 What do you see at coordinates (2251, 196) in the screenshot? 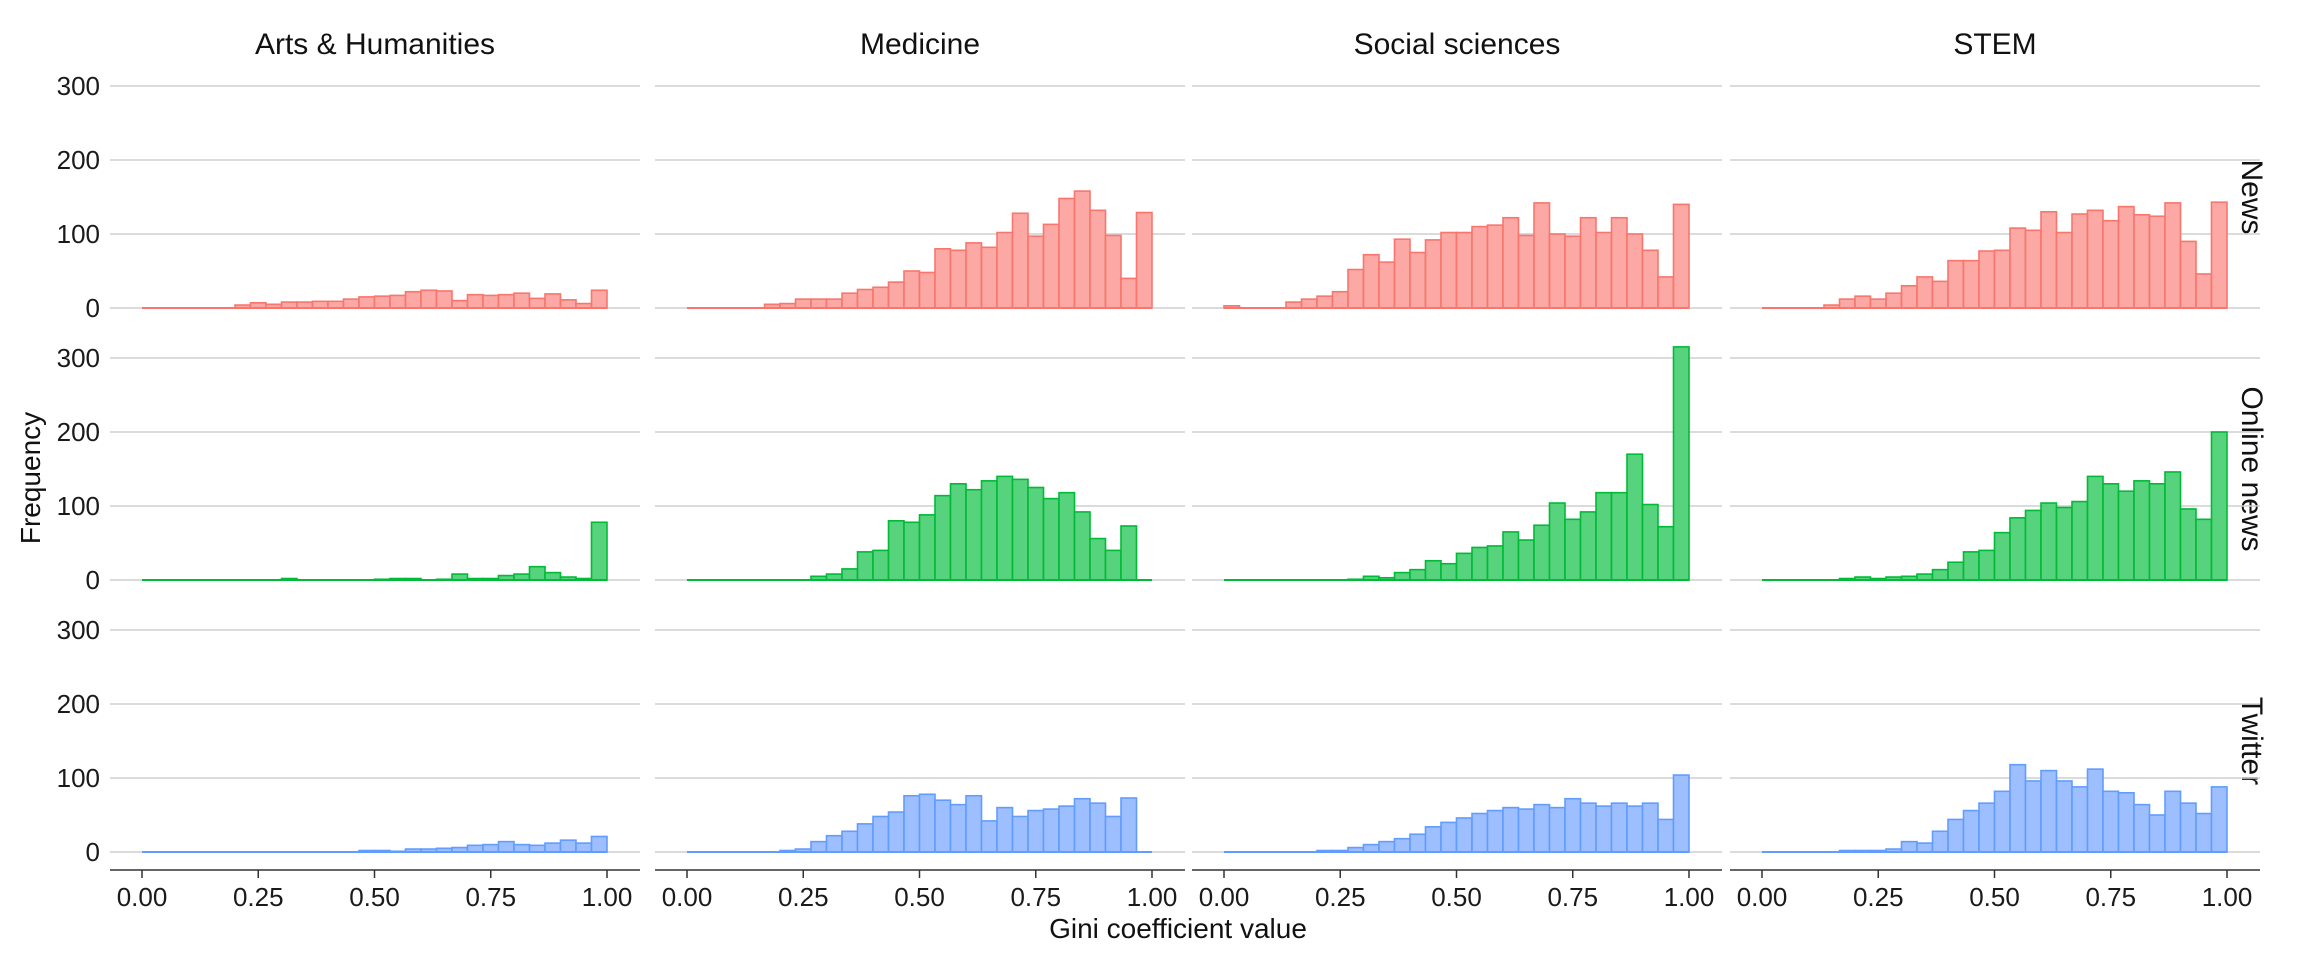
I see `row-strip-label: News` at bounding box center [2251, 196].